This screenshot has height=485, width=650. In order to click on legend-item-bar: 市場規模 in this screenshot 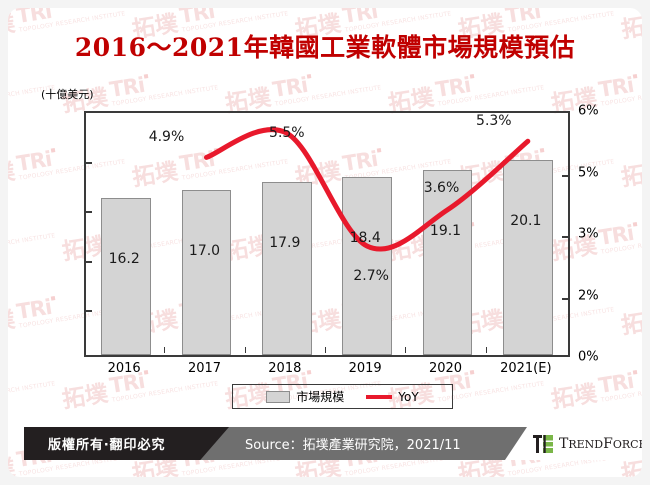, I will do `click(305, 396)`.